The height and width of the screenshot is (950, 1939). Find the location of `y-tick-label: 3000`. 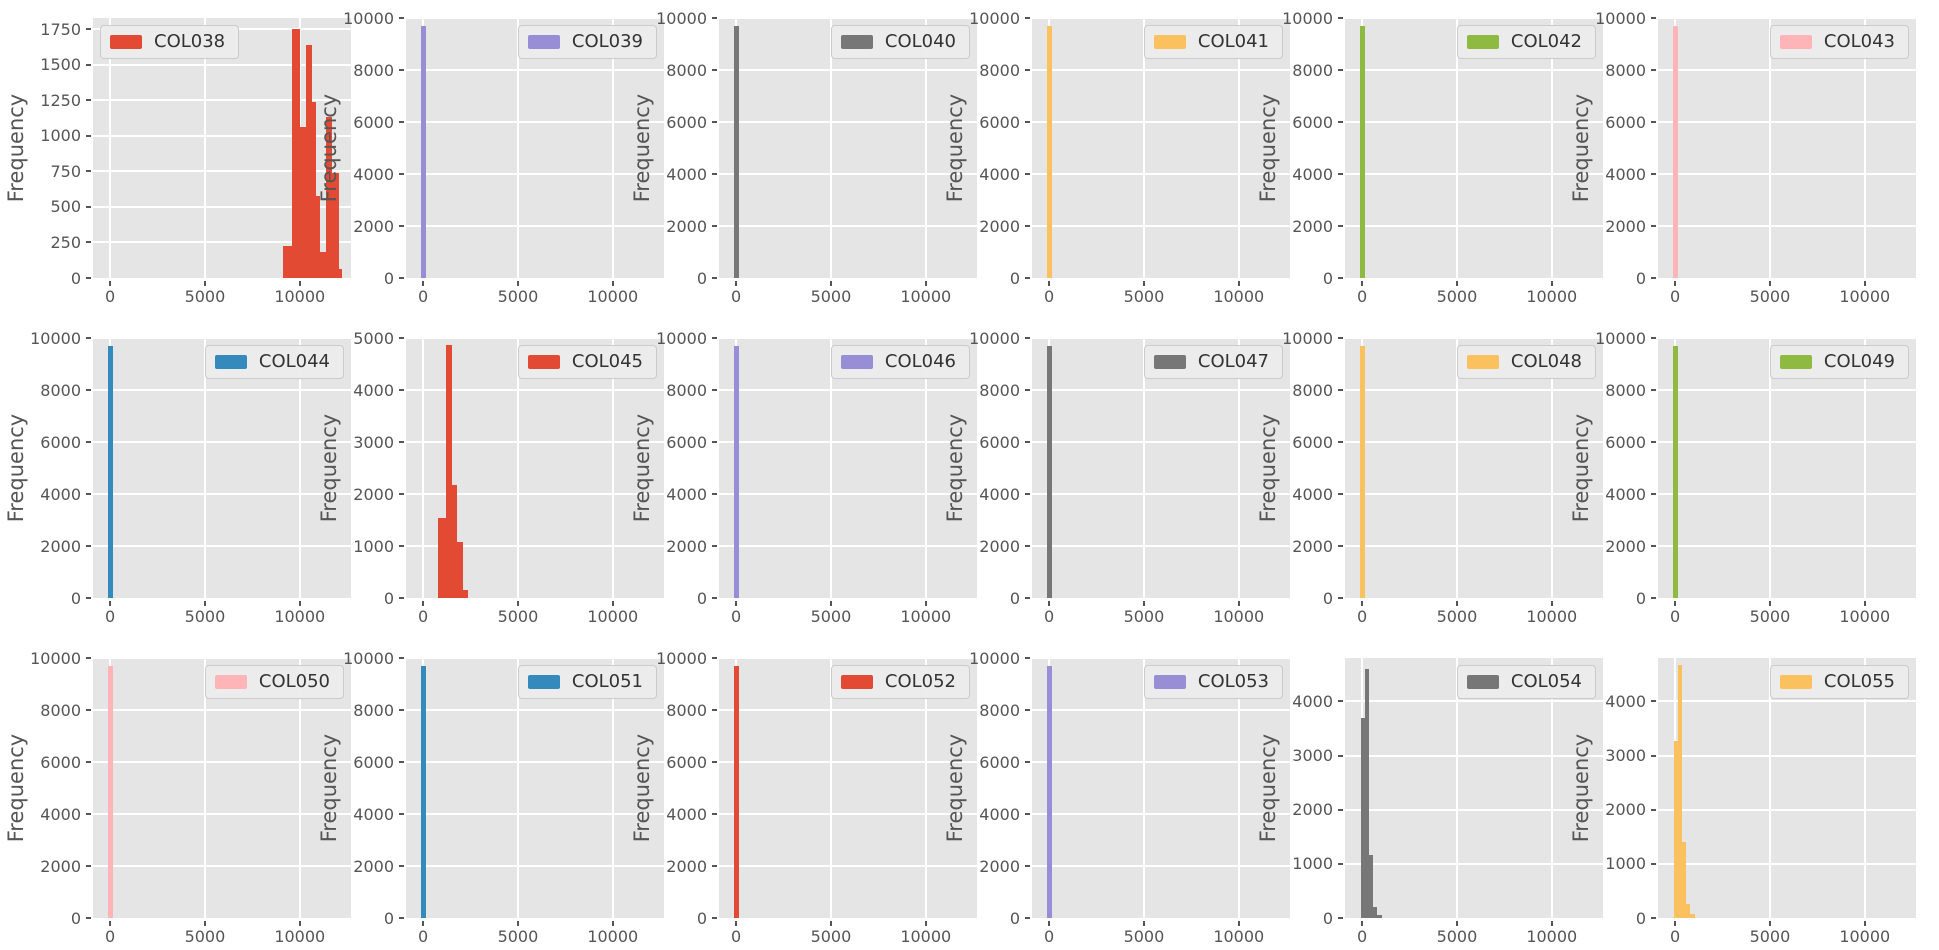

y-tick-label: 3000 is located at coordinates (1312, 755).